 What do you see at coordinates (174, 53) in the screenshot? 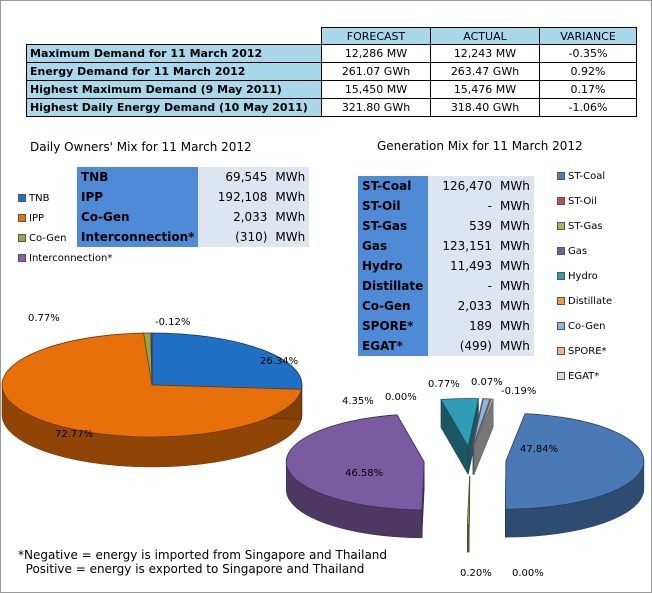
I see `row-label: Maximum Demand for 11 March 2012` at bounding box center [174, 53].